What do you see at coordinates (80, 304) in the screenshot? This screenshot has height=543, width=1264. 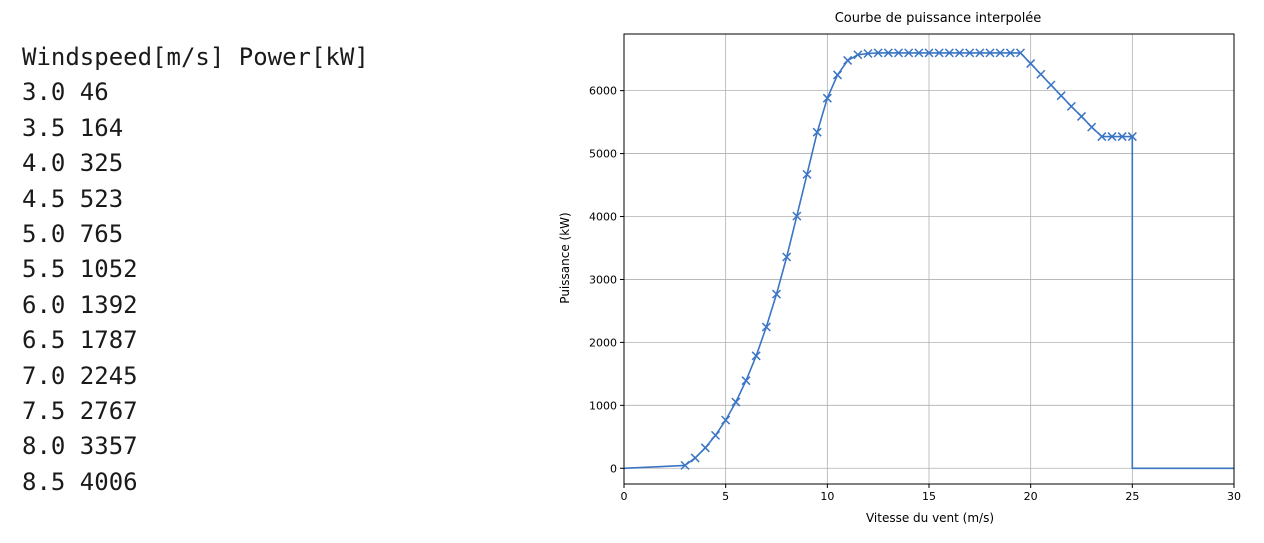 I see `table-row: 6.0 1392` at bounding box center [80, 304].